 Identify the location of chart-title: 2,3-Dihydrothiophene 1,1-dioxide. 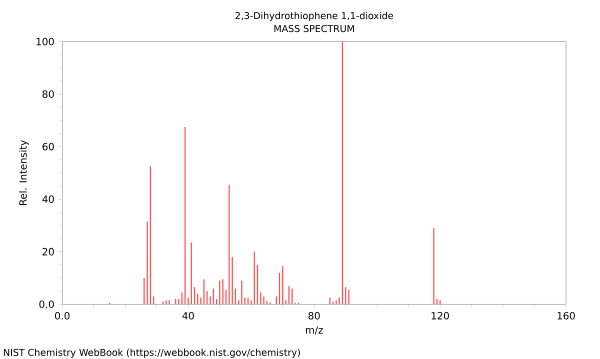
(315, 16).